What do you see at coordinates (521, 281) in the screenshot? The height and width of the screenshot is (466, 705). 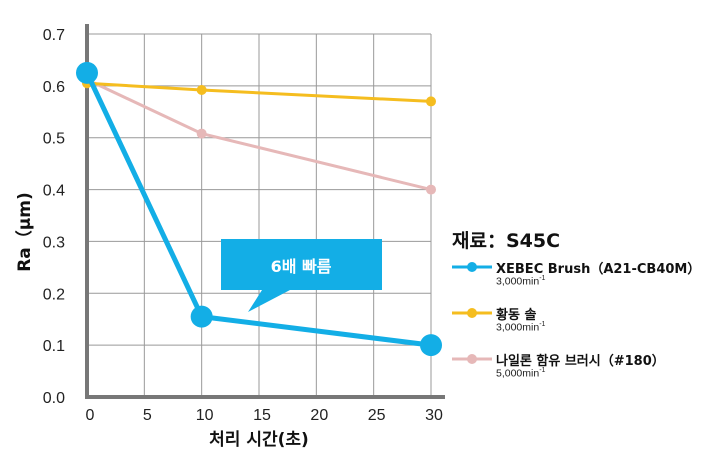 I see `legend-speed-xebec: 3,000min-1` at bounding box center [521, 281].